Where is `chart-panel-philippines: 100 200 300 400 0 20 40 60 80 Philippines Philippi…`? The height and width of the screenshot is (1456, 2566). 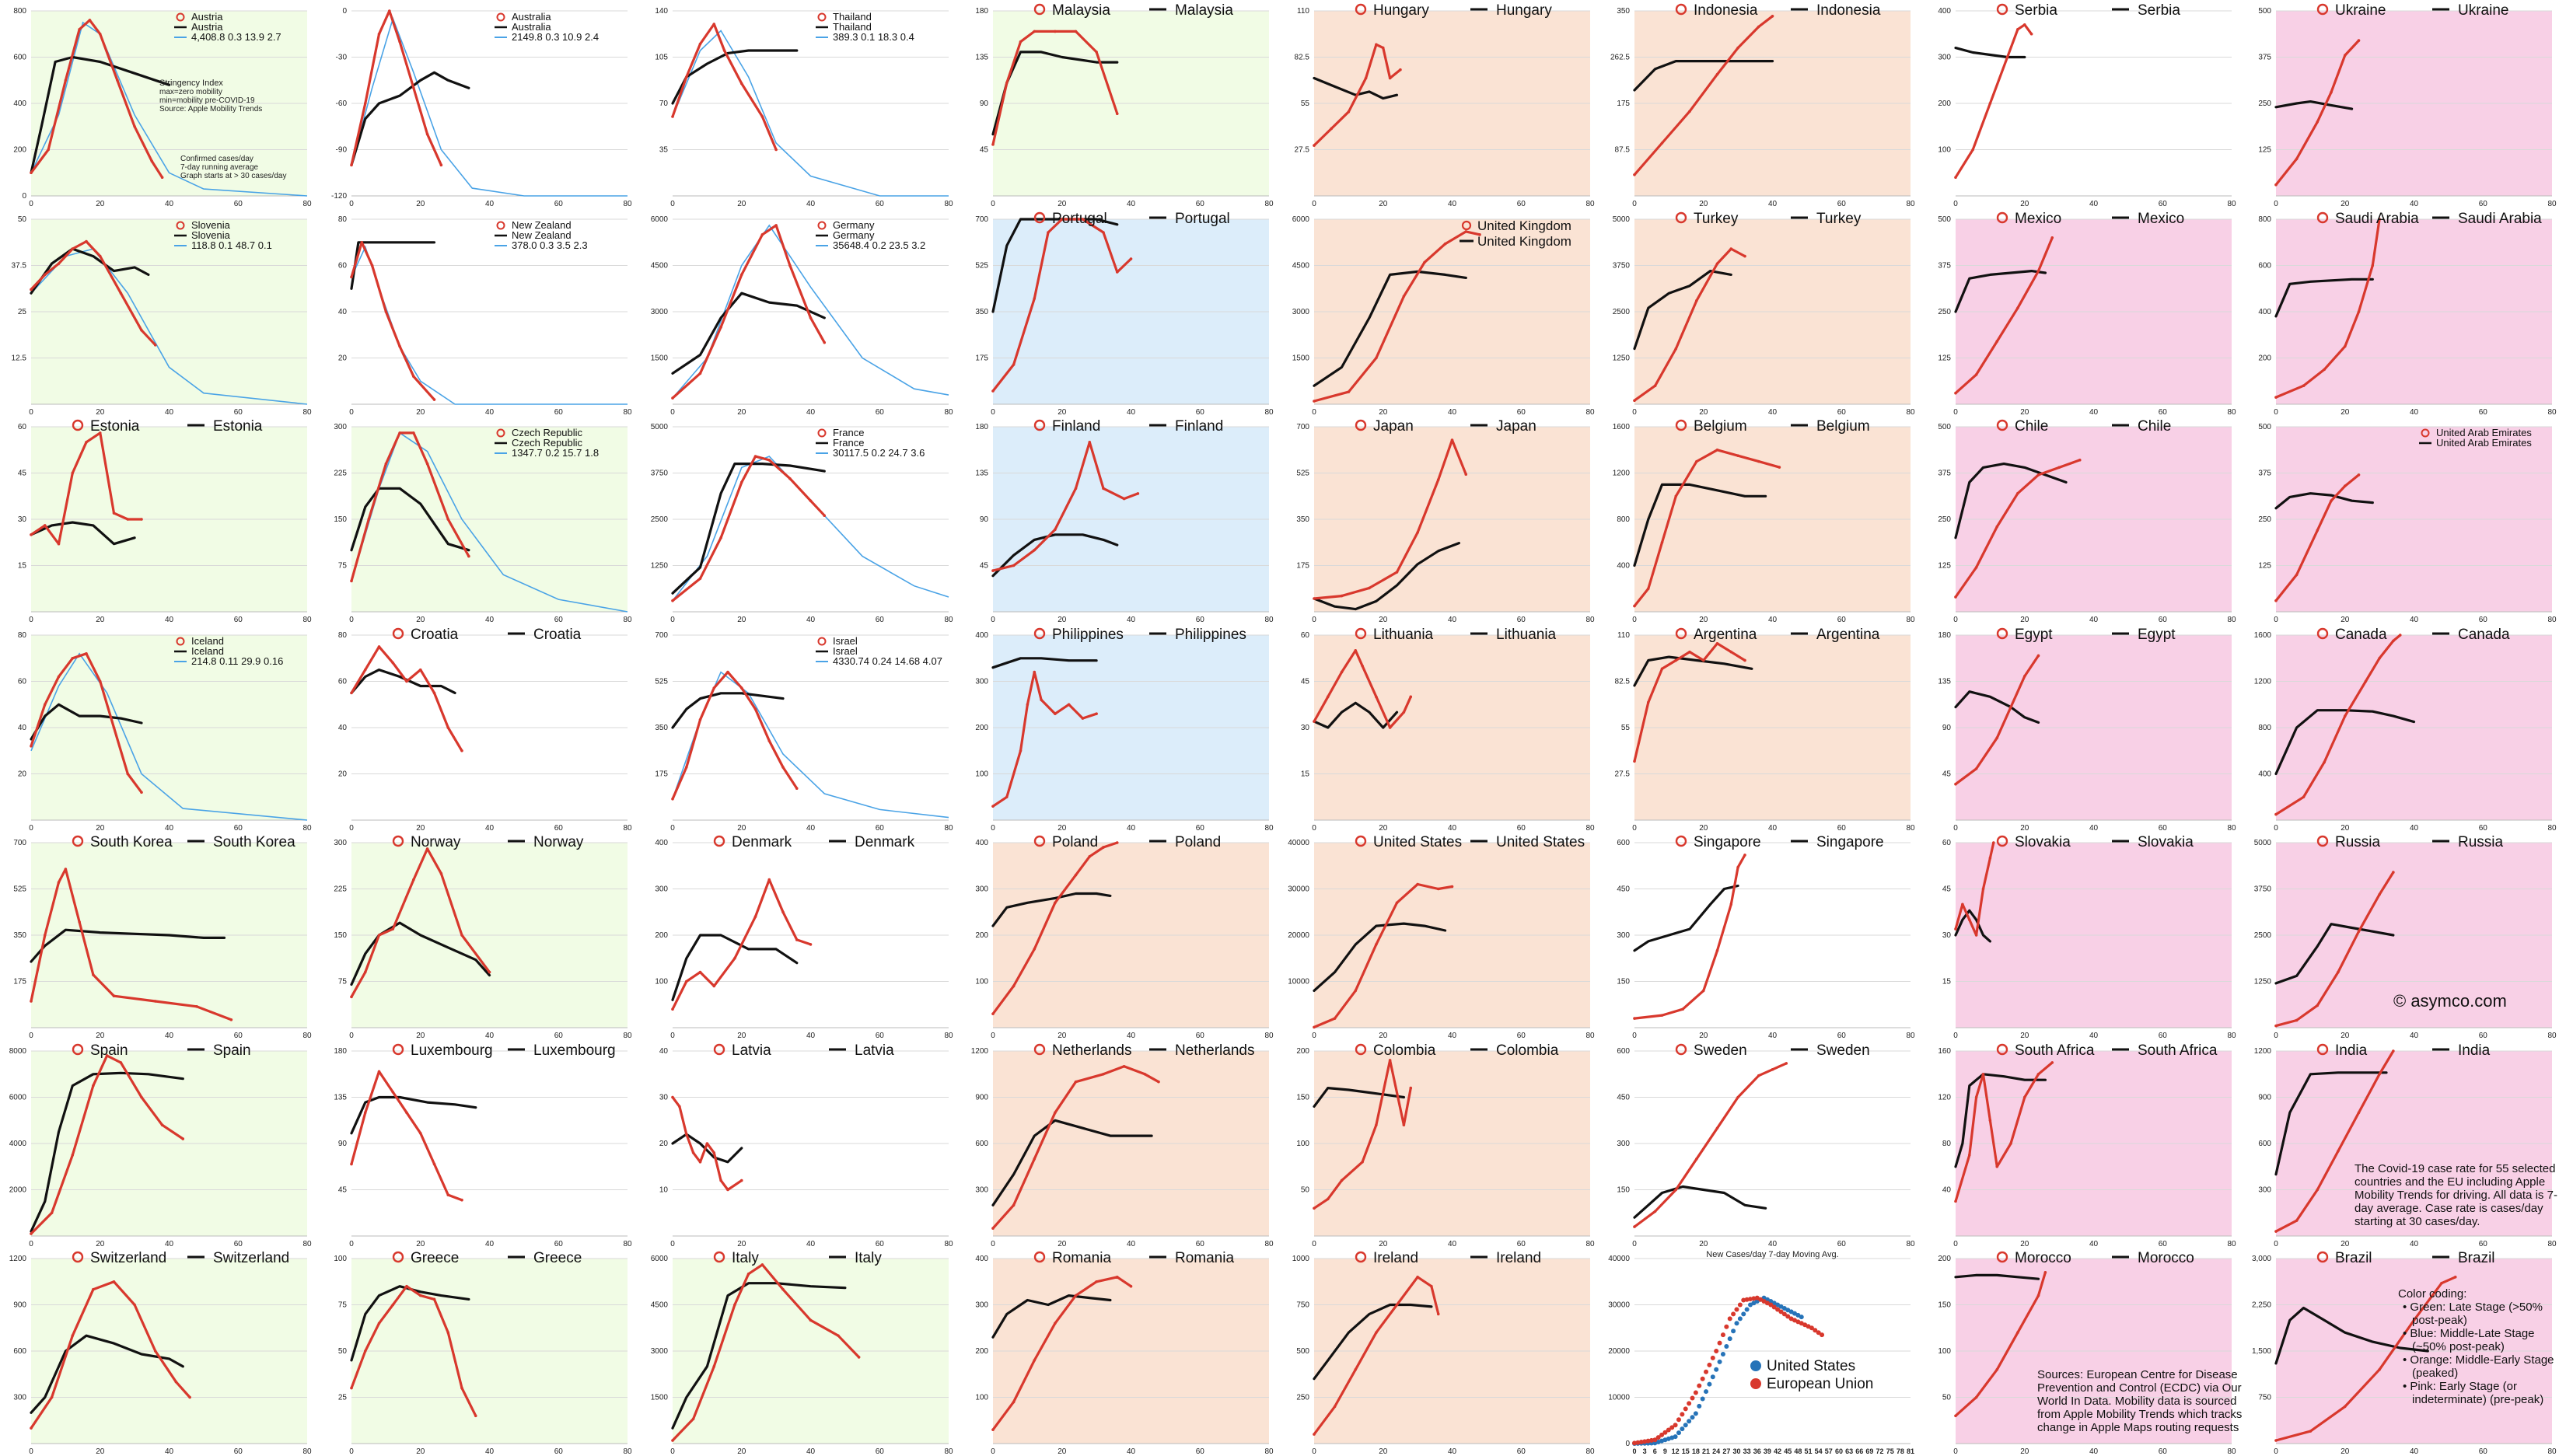
chart-panel-philippines: 100 200 300 400 0 20 40 60 80 Philippines Philippi… is located at coordinates (1122, 728).